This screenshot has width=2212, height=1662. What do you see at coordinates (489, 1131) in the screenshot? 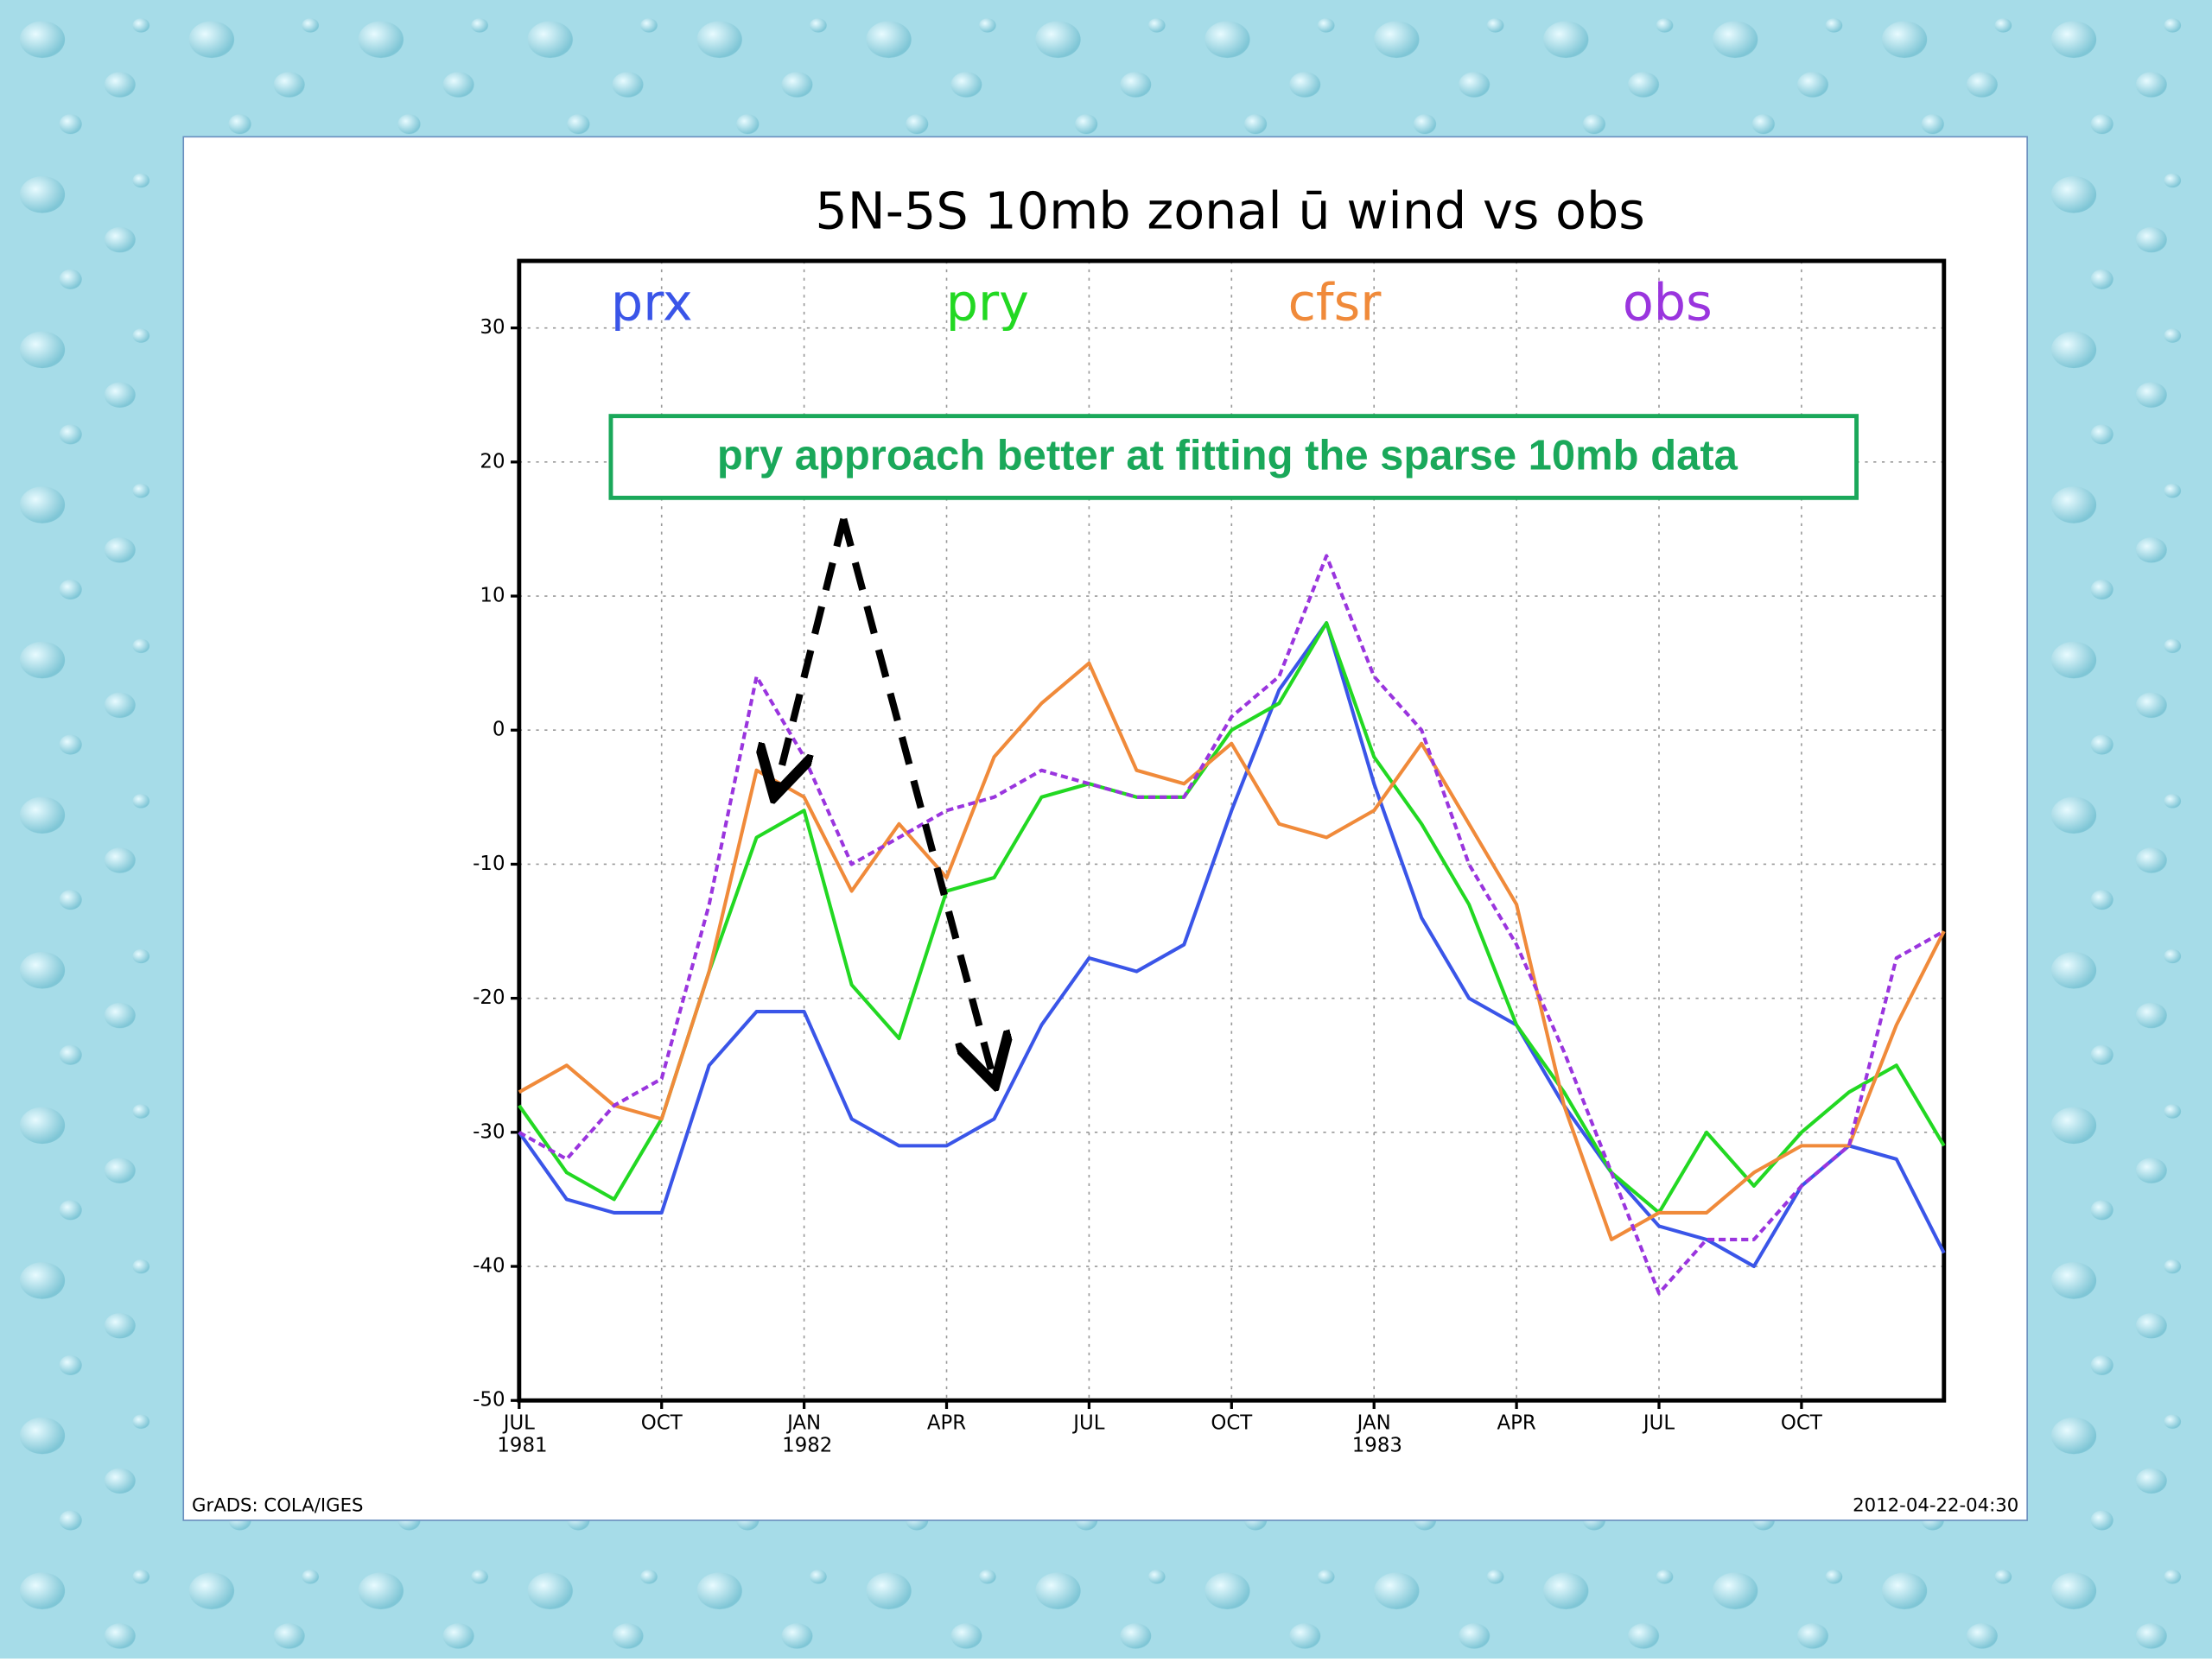
I see `y-tick-label: -30` at bounding box center [489, 1131].